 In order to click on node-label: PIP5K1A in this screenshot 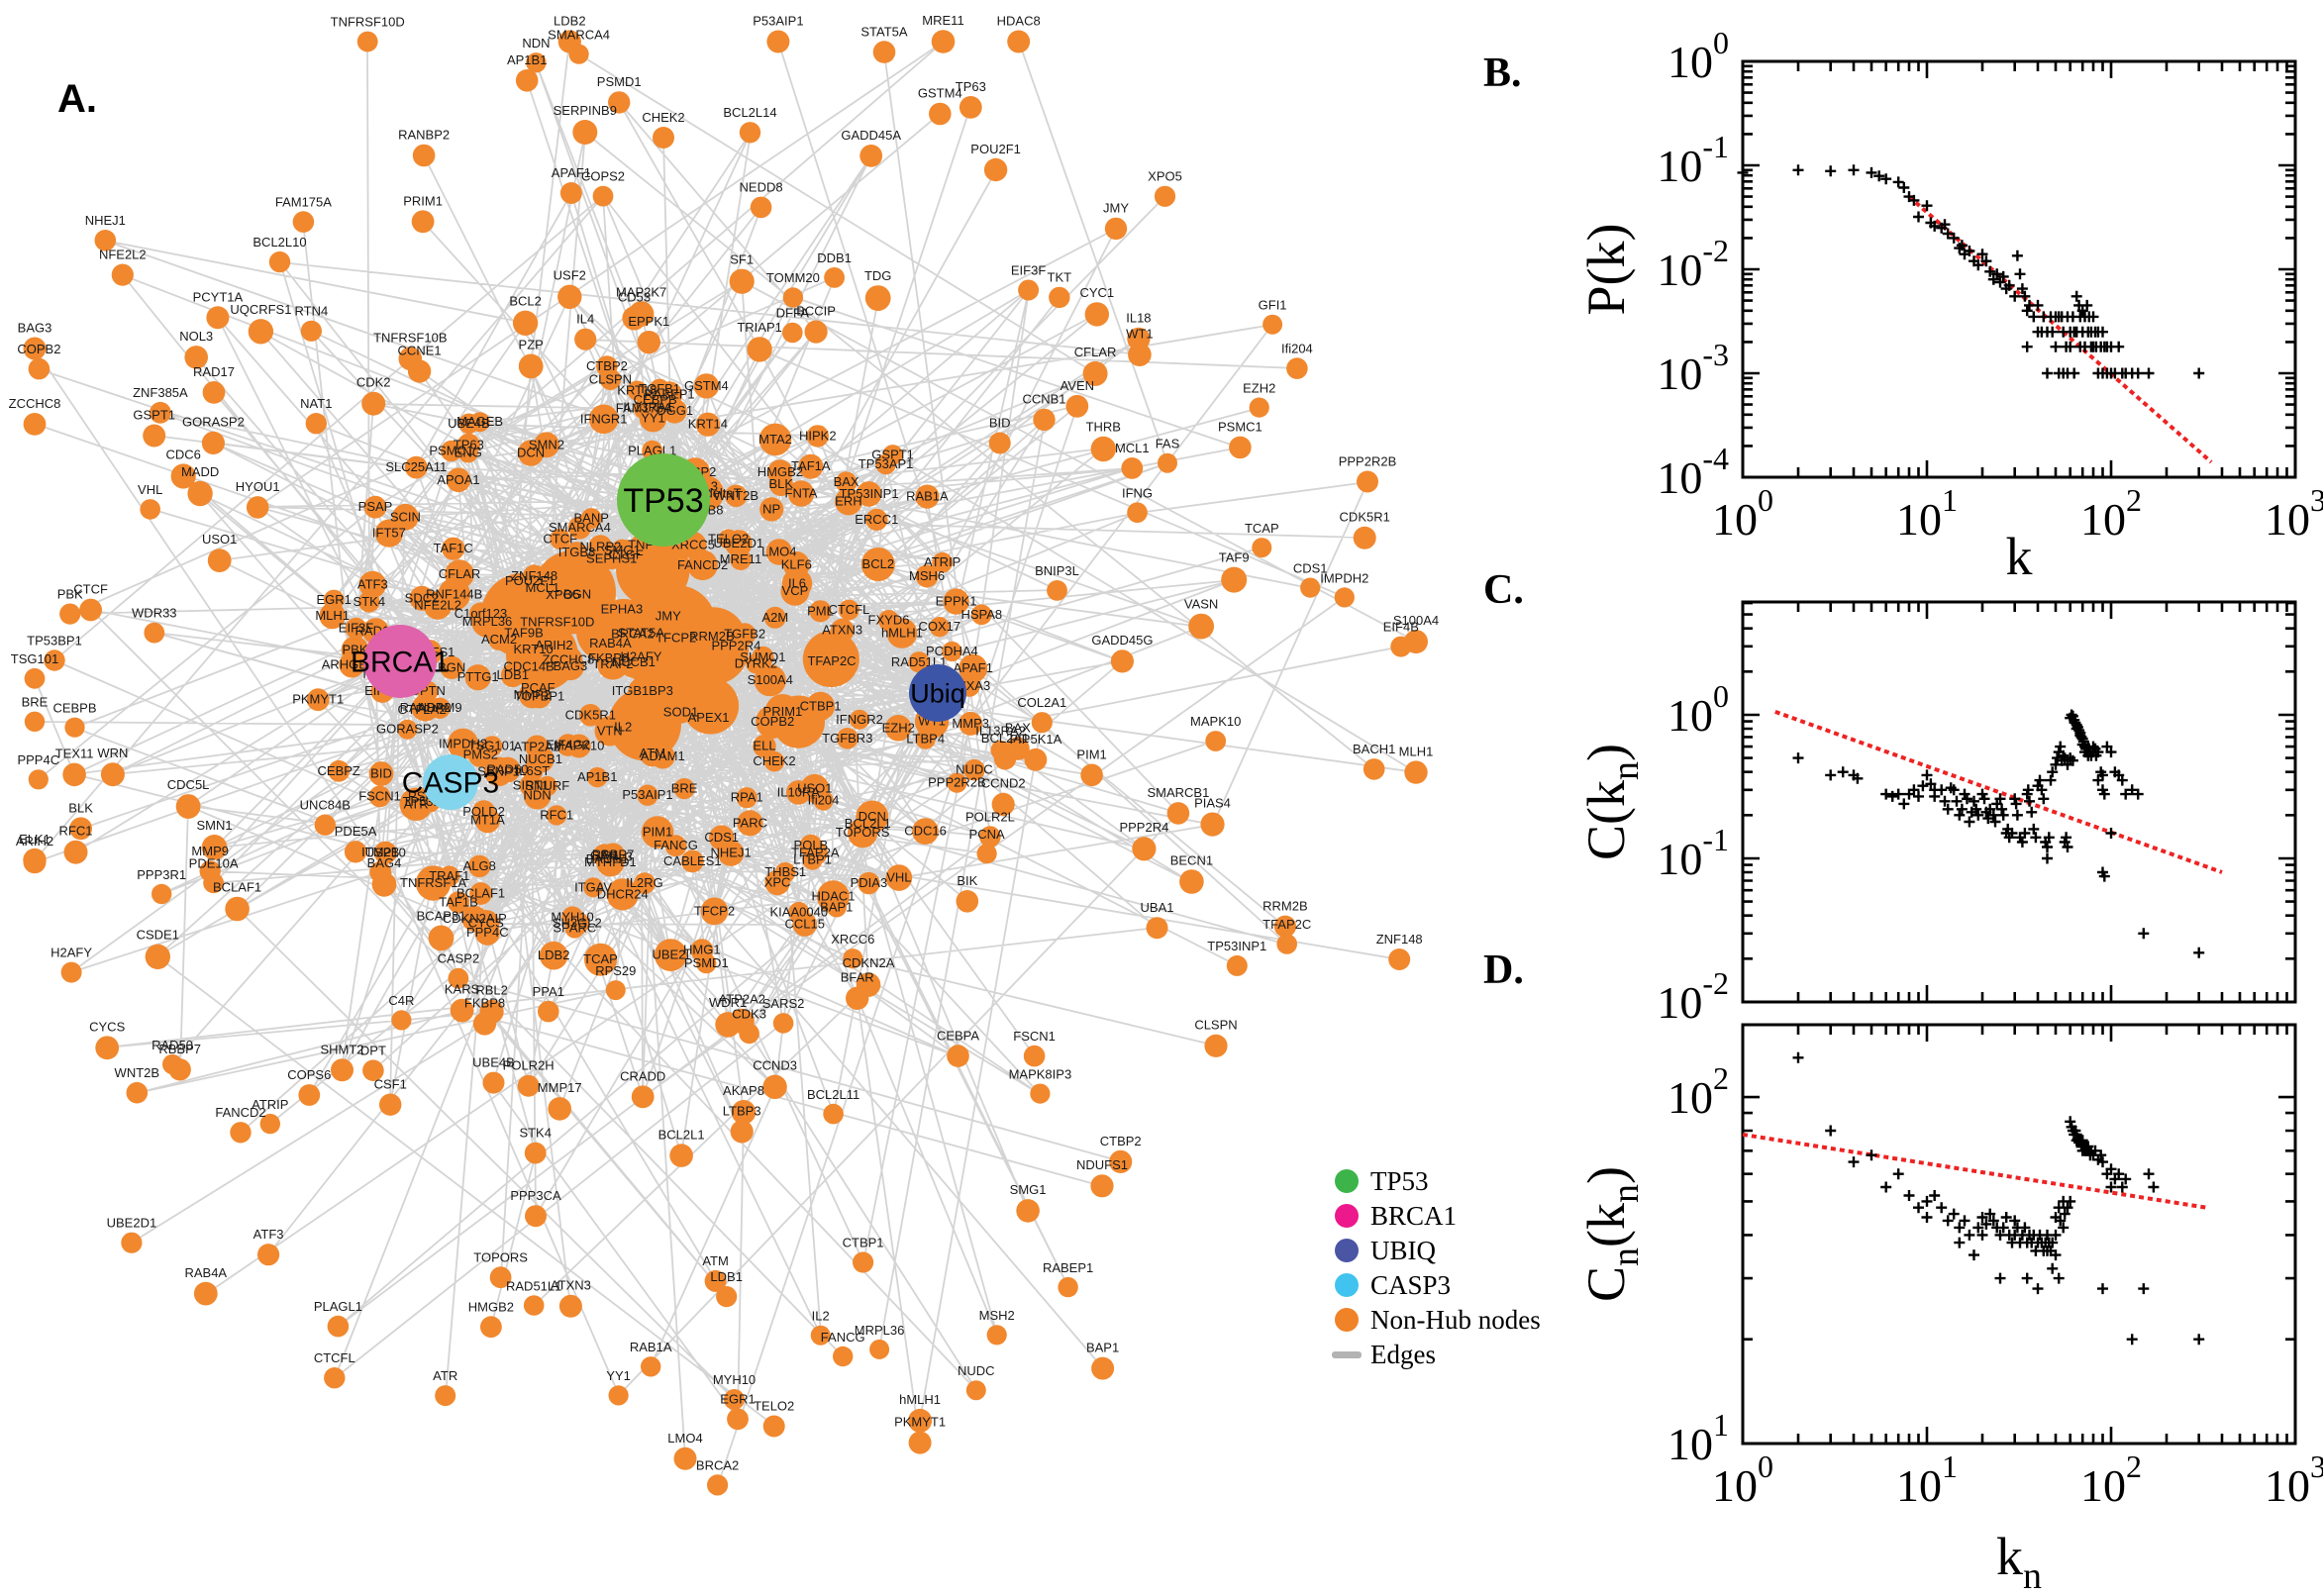, I will do `click(1036, 739)`.